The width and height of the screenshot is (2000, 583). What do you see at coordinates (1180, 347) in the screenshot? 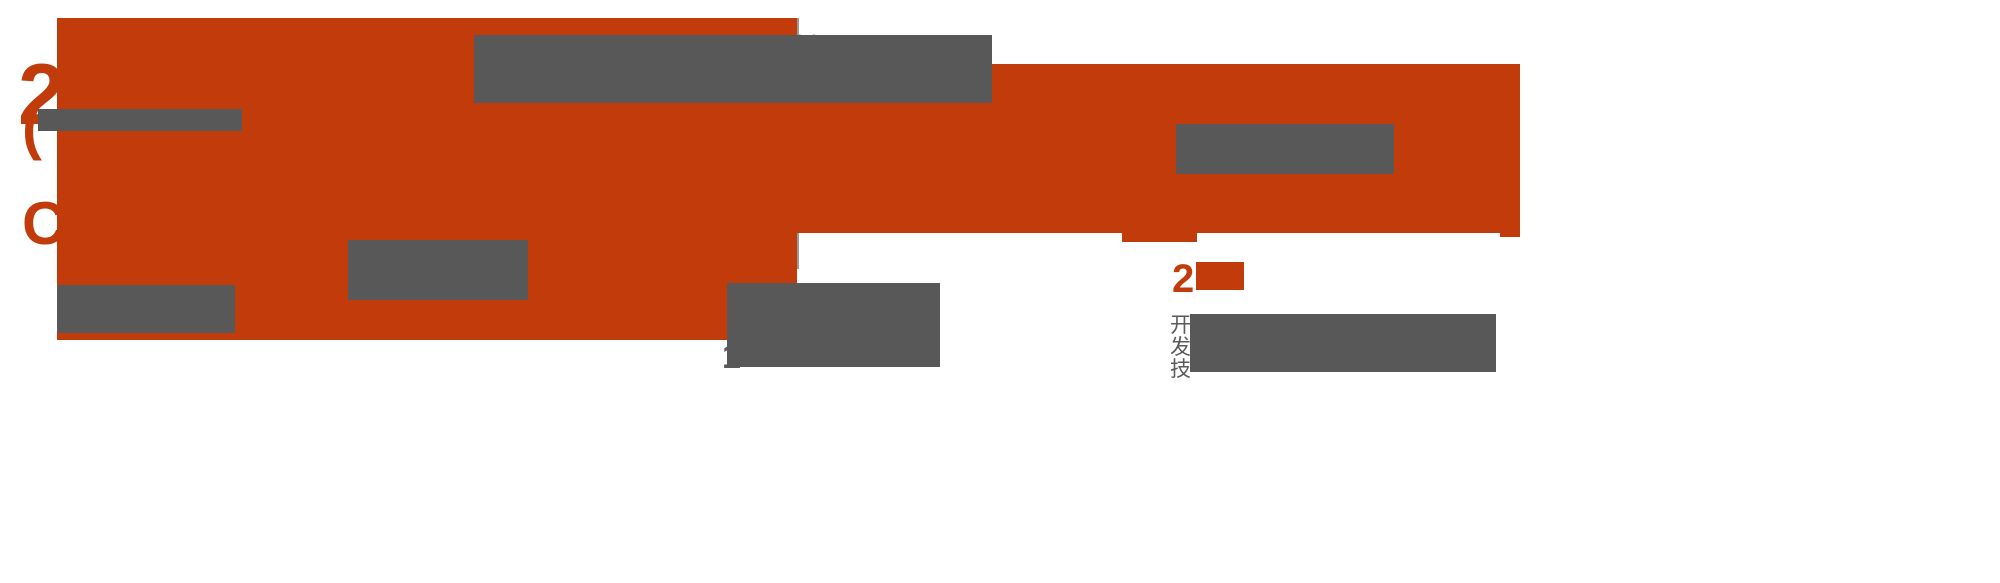
I see `right-body-line-2: 发` at bounding box center [1180, 347].